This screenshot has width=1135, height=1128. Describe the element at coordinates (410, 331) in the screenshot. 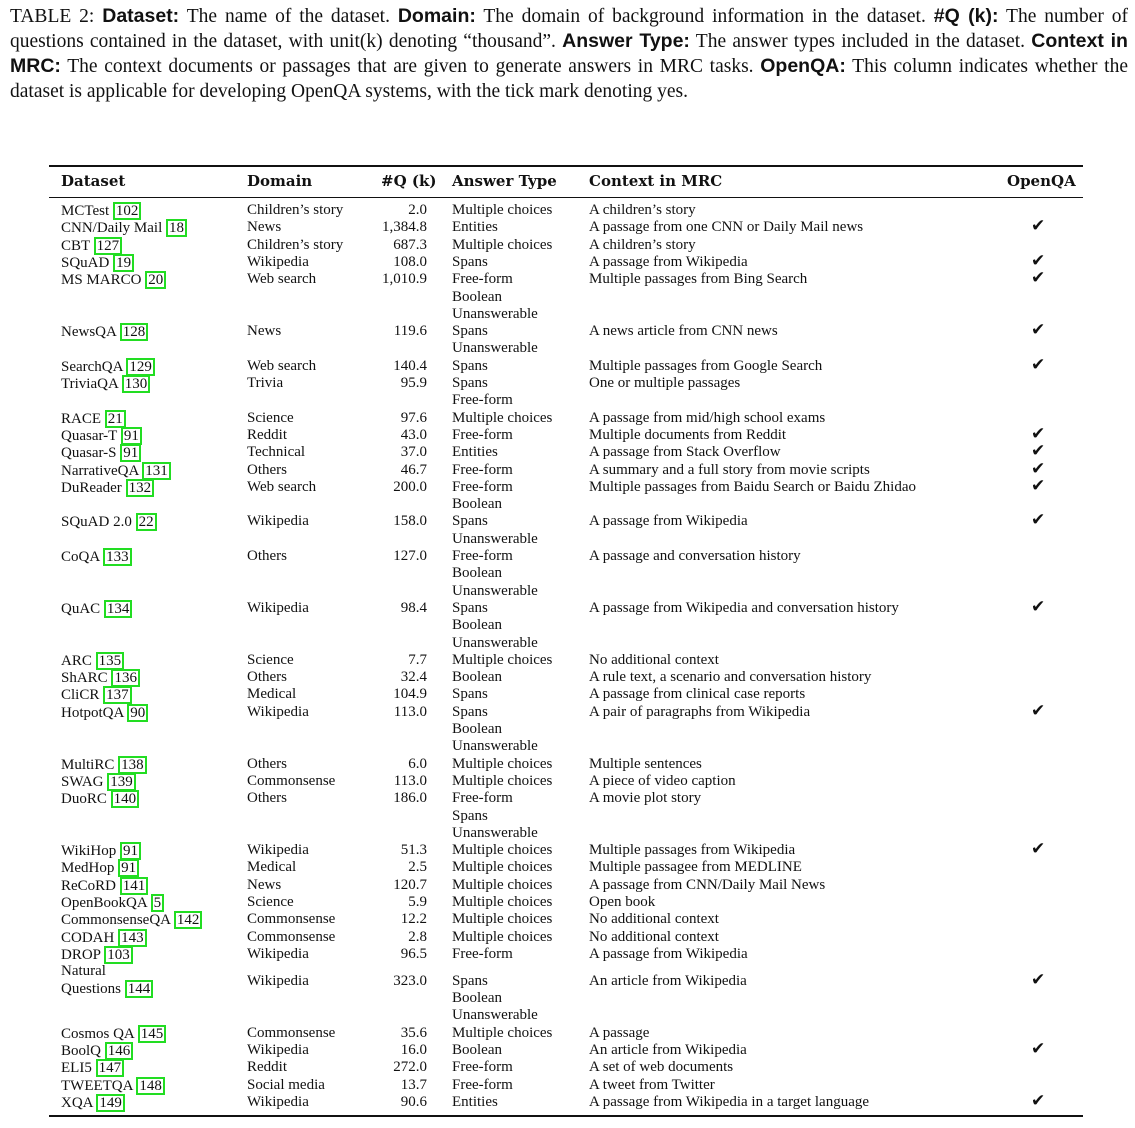

I see `dataset-question-count: 119.6` at that location.